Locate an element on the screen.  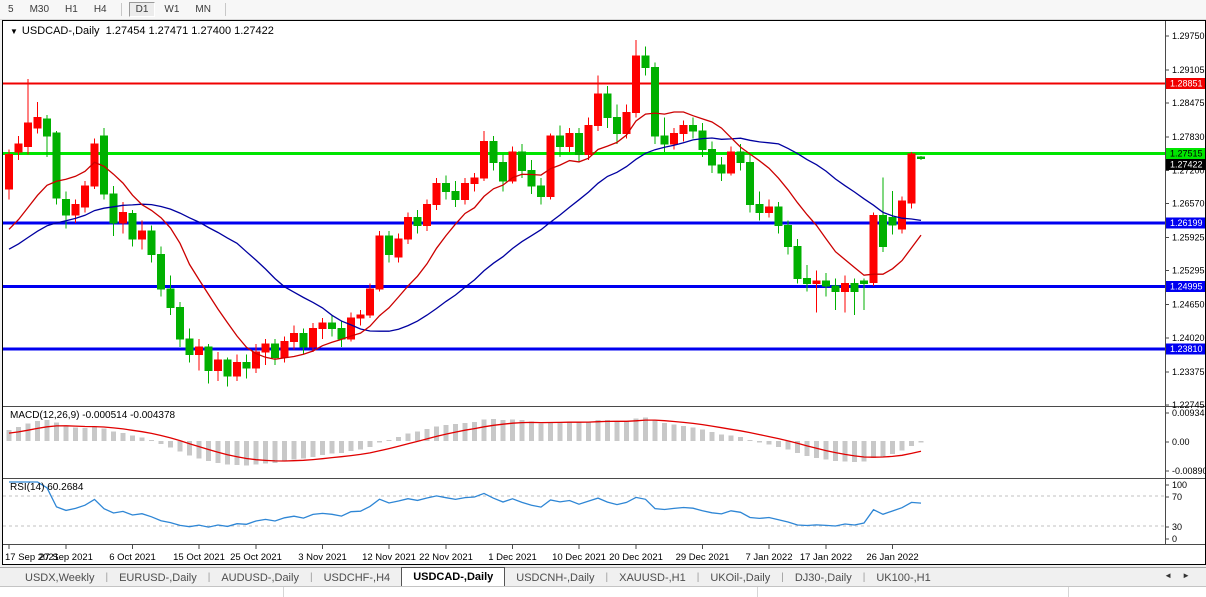
tab-scroll-right-icon: ► is located at coordinates (1191, 575).